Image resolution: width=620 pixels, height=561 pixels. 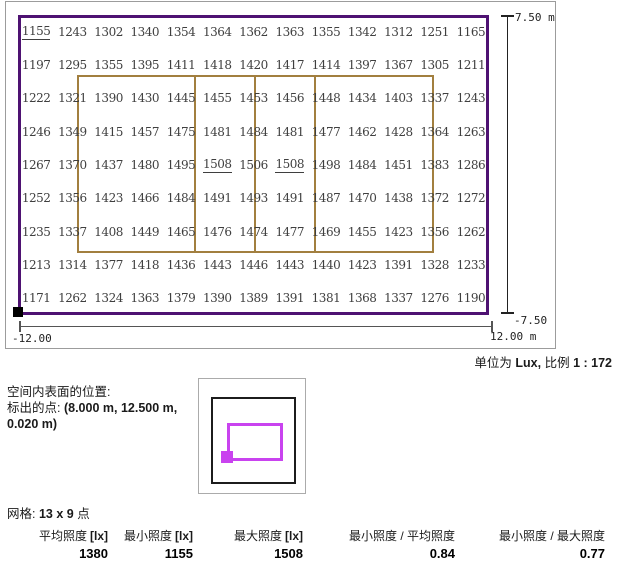 I want to click on surface-info-line3: 0.020 m), so click(x=102, y=424).